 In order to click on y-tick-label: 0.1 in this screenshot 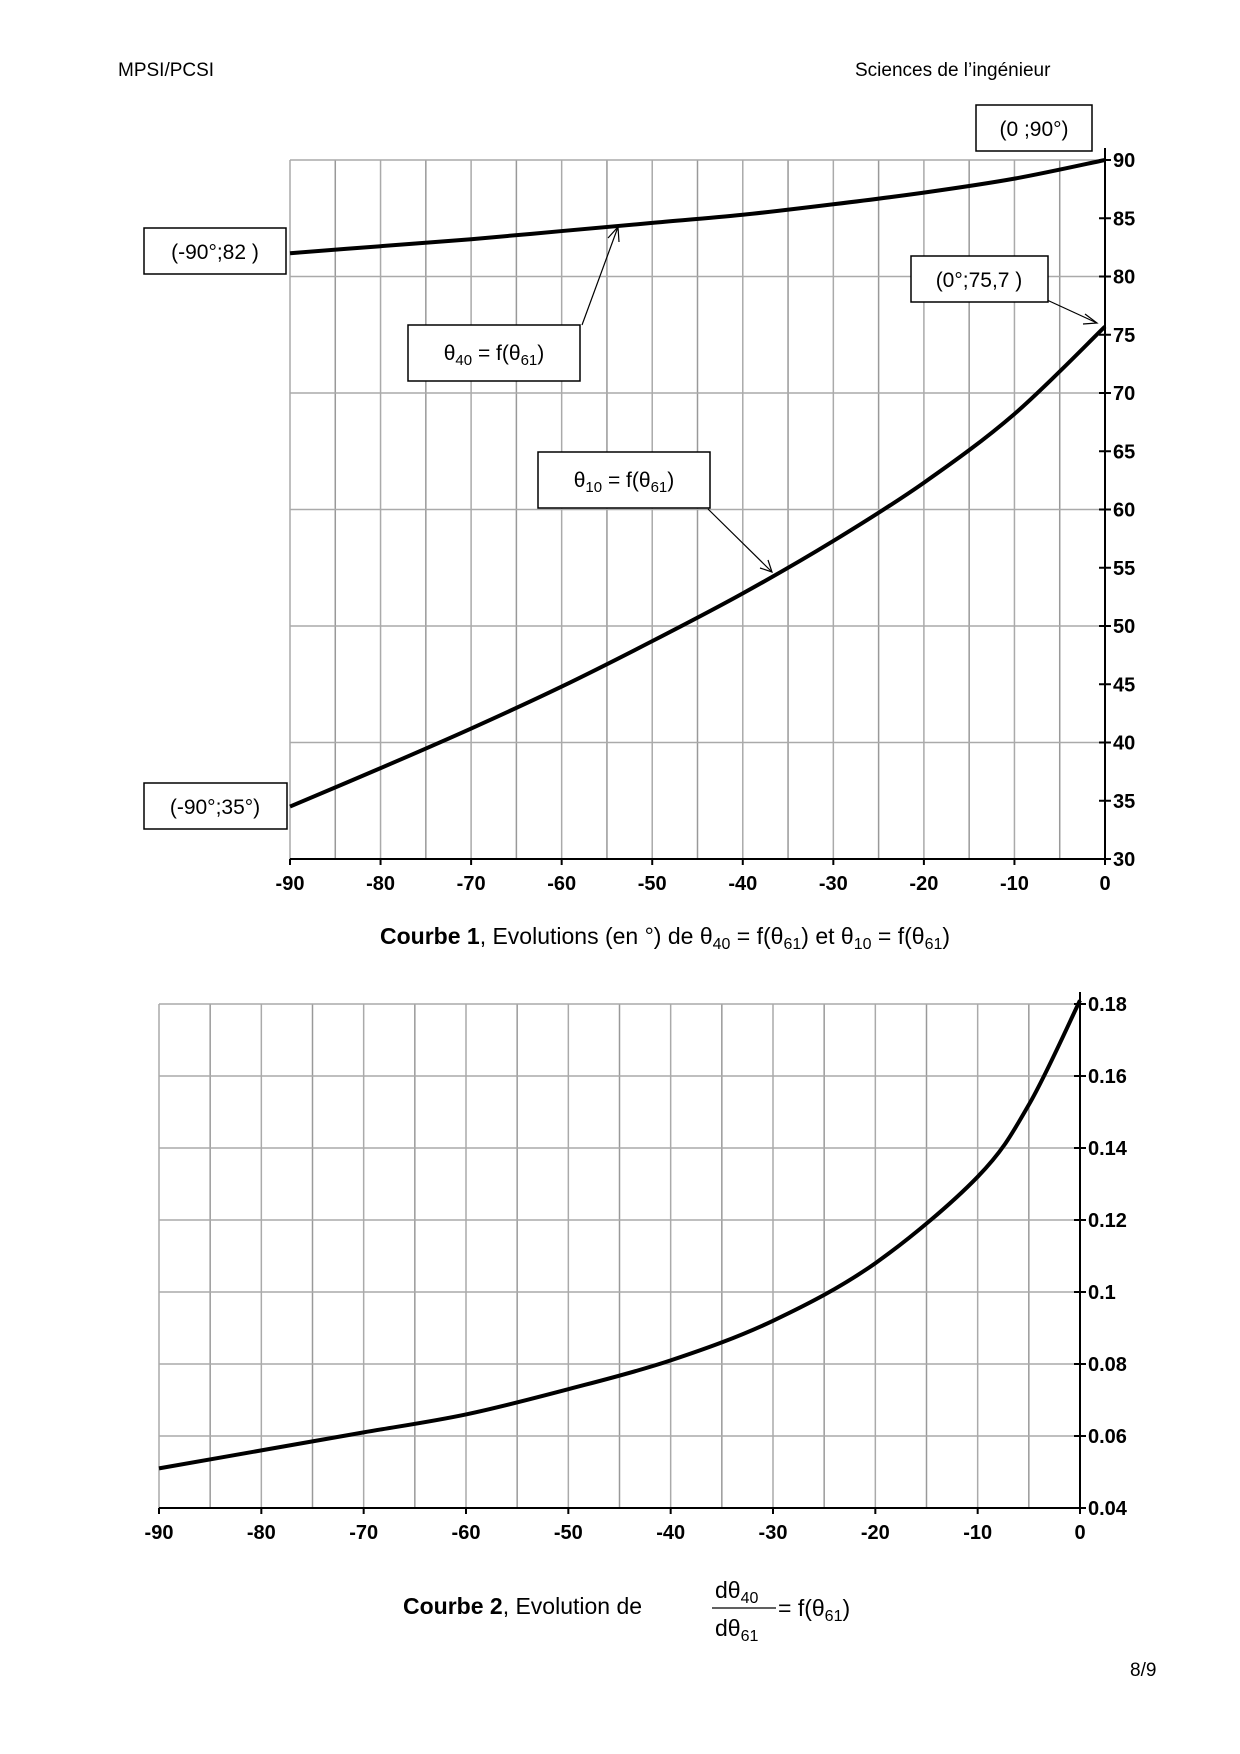, I will do `click(1102, 1293)`.